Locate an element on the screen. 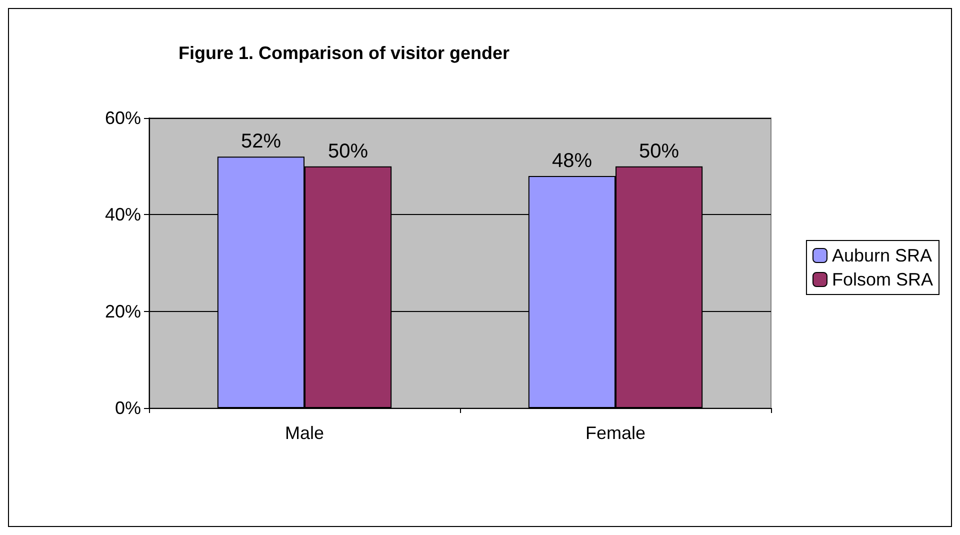  y-tick-label: 60% is located at coordinates (122, 118).